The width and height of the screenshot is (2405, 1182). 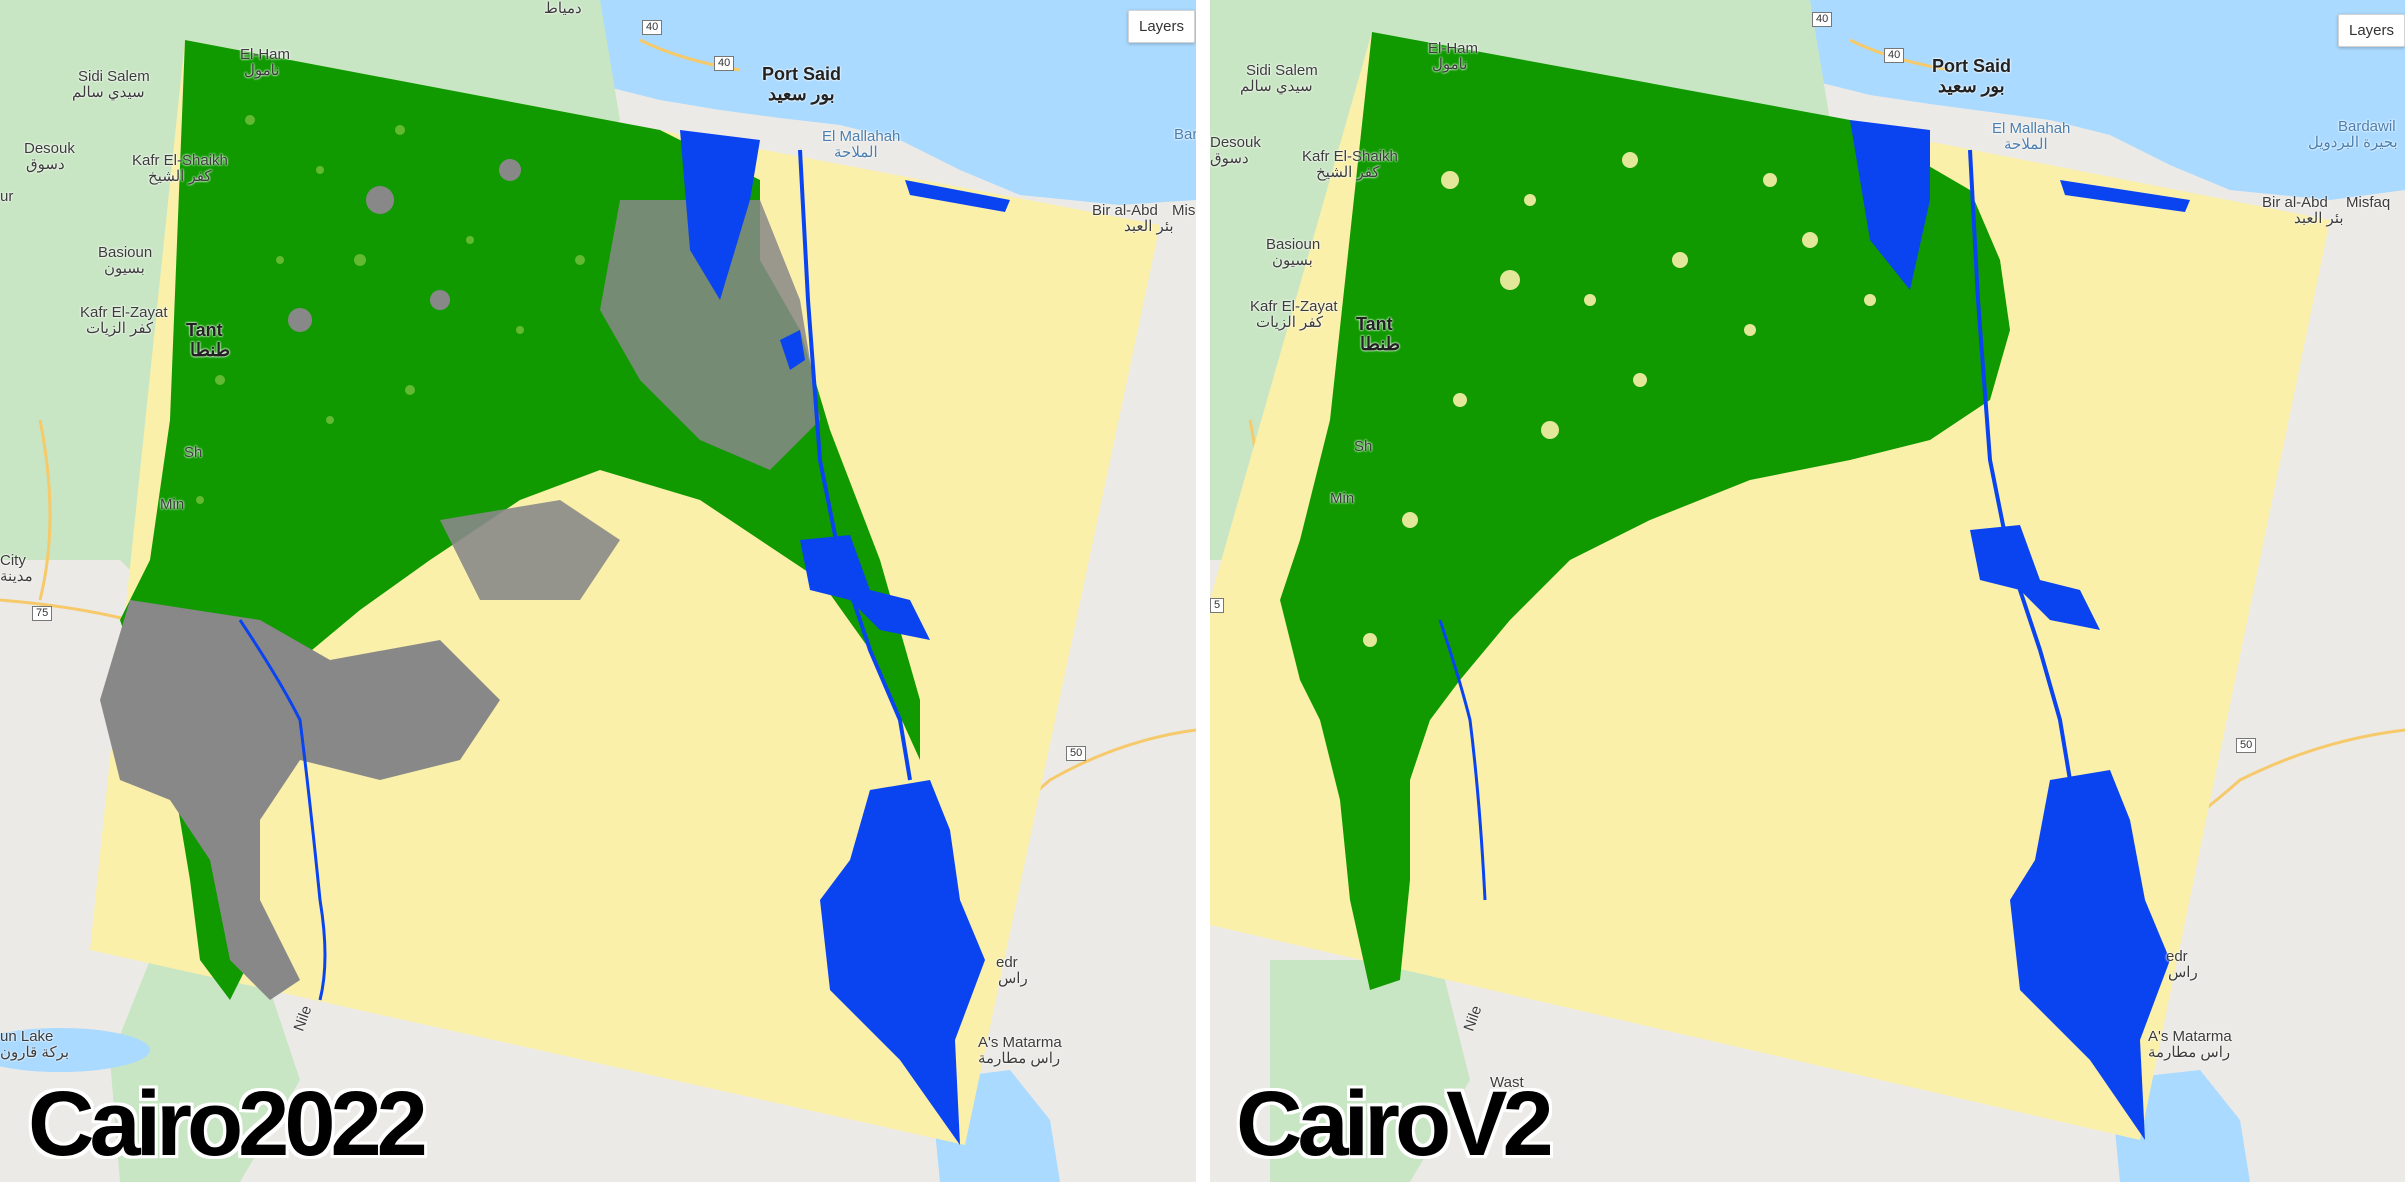 What do you see at coordinates (42, 613) in the screenshot?
I see `road-shield-75: 75` at bounding box center [42, 613].